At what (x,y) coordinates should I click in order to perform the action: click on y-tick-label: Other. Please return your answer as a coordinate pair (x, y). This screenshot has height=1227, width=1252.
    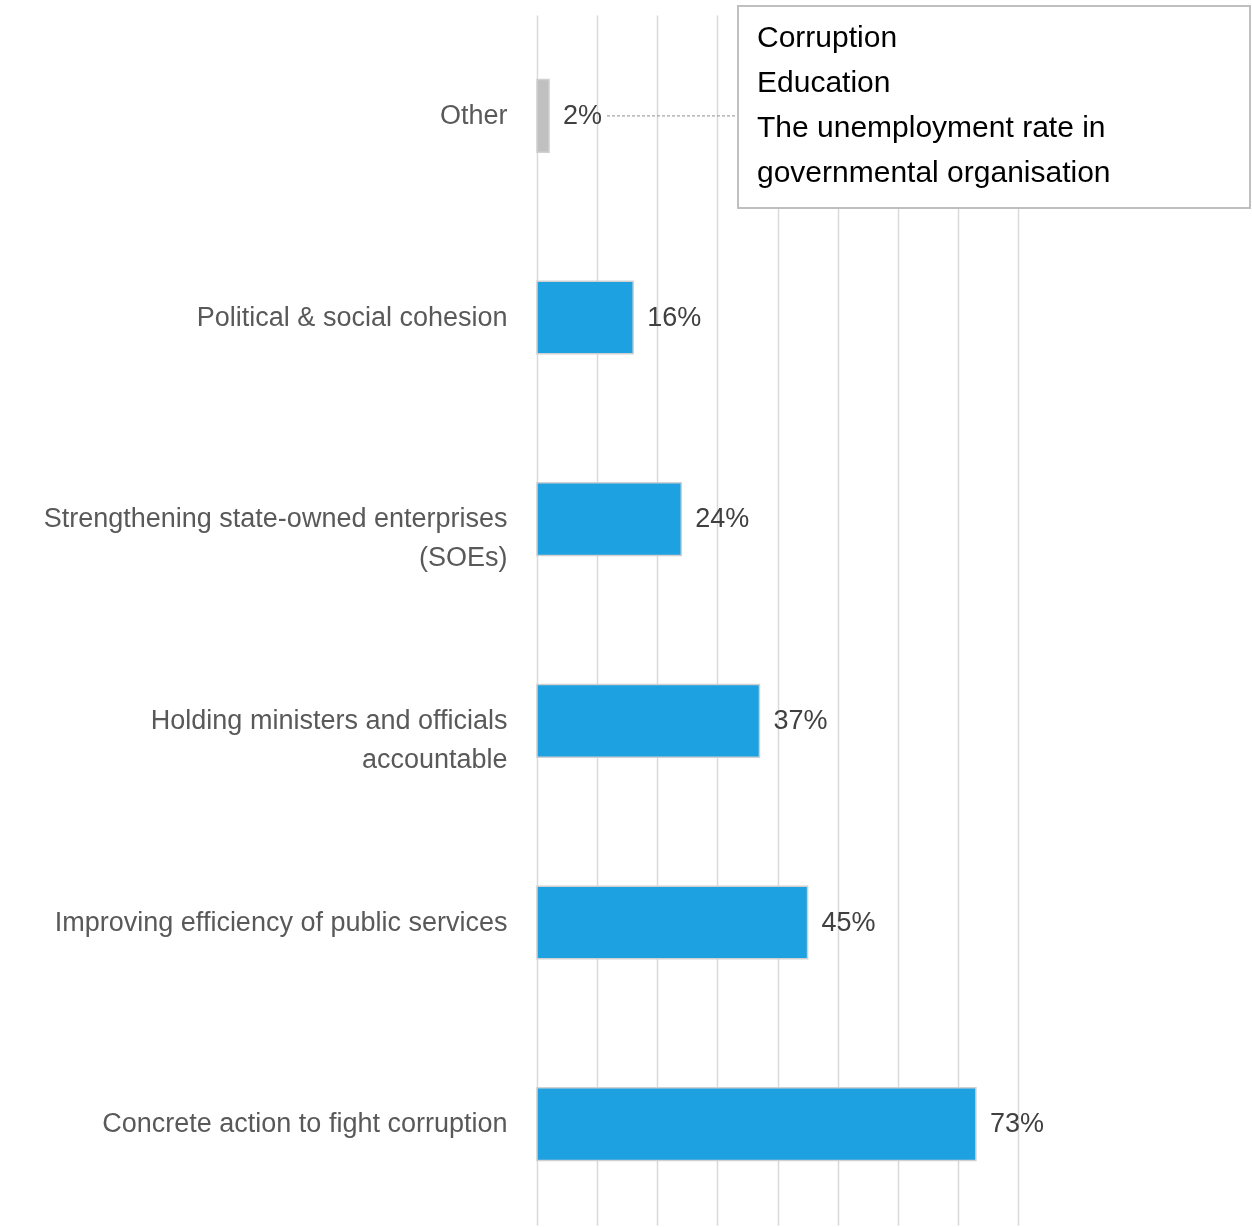
    Looking at the image, I should click on (473, 114).